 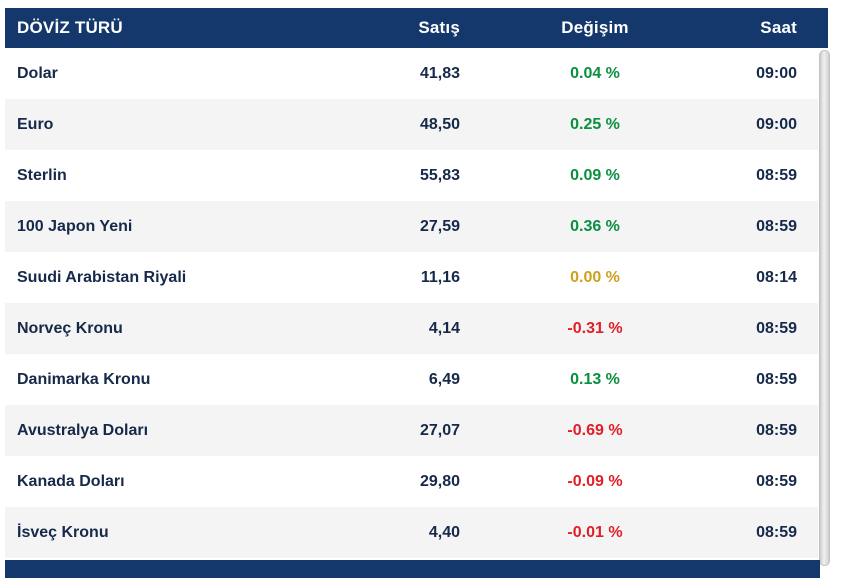 I want to click on table-row: Danimarka Kronu 6,49 0.13 % 08:59, so click(x=411, y=379).